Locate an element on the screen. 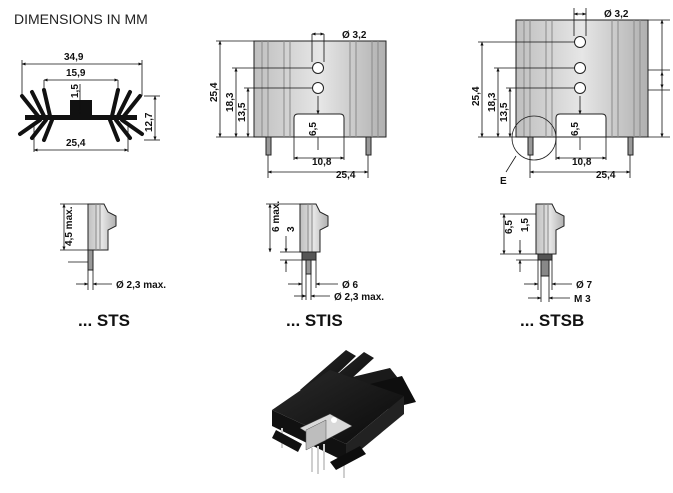  stis-dim-pin2: Ø 2,3 max. is located at coordinates (359, 297).